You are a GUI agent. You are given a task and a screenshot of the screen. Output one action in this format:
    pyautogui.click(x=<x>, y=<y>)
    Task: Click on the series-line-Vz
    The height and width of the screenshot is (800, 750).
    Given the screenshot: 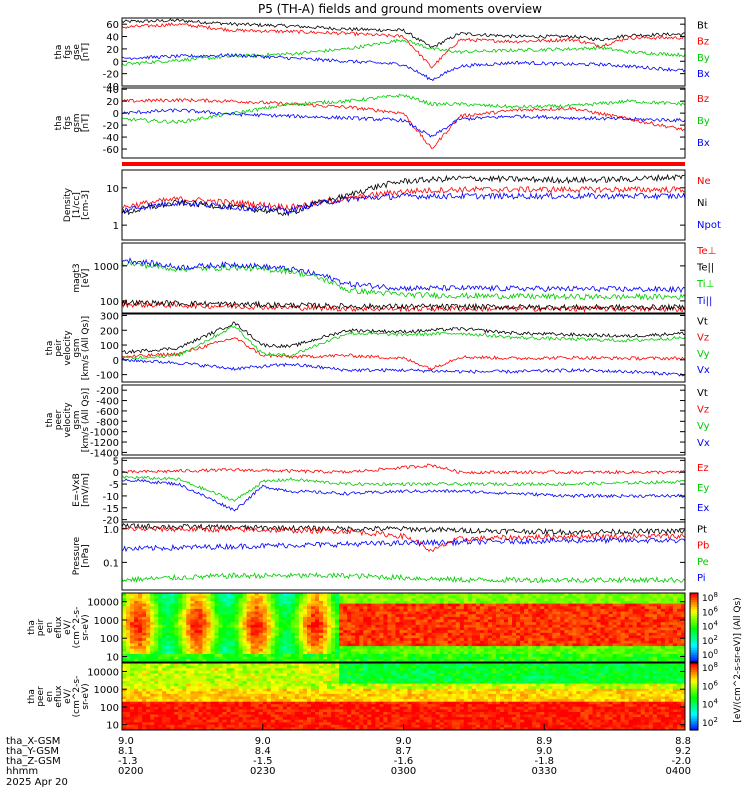 What is the action you would take?
    pyautogui.click(x=403, y=354)
    